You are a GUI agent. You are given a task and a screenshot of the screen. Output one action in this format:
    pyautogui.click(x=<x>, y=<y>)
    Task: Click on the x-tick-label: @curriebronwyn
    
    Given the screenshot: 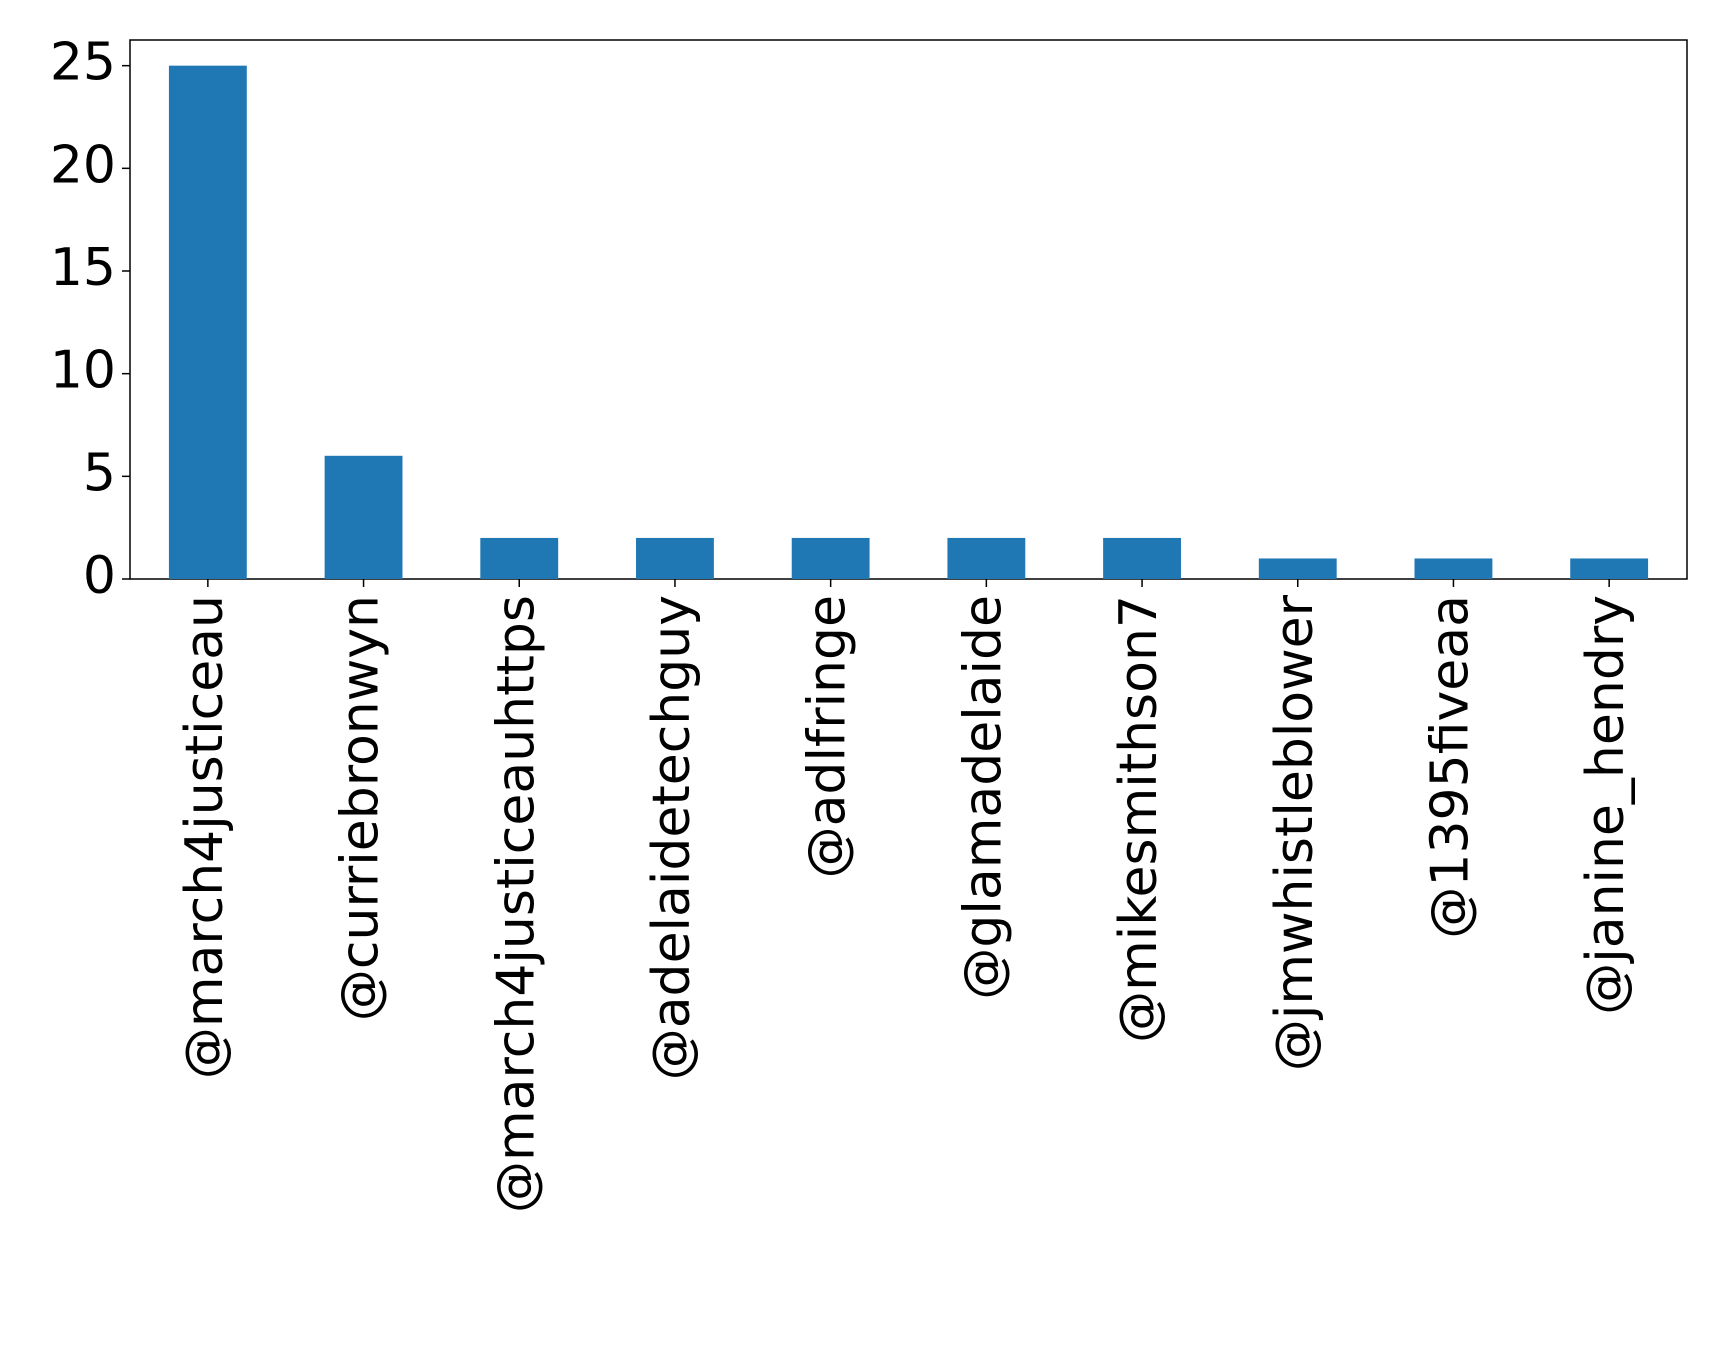 What is the action you would take?
    pyautogui.click(x=361, y=808)
    